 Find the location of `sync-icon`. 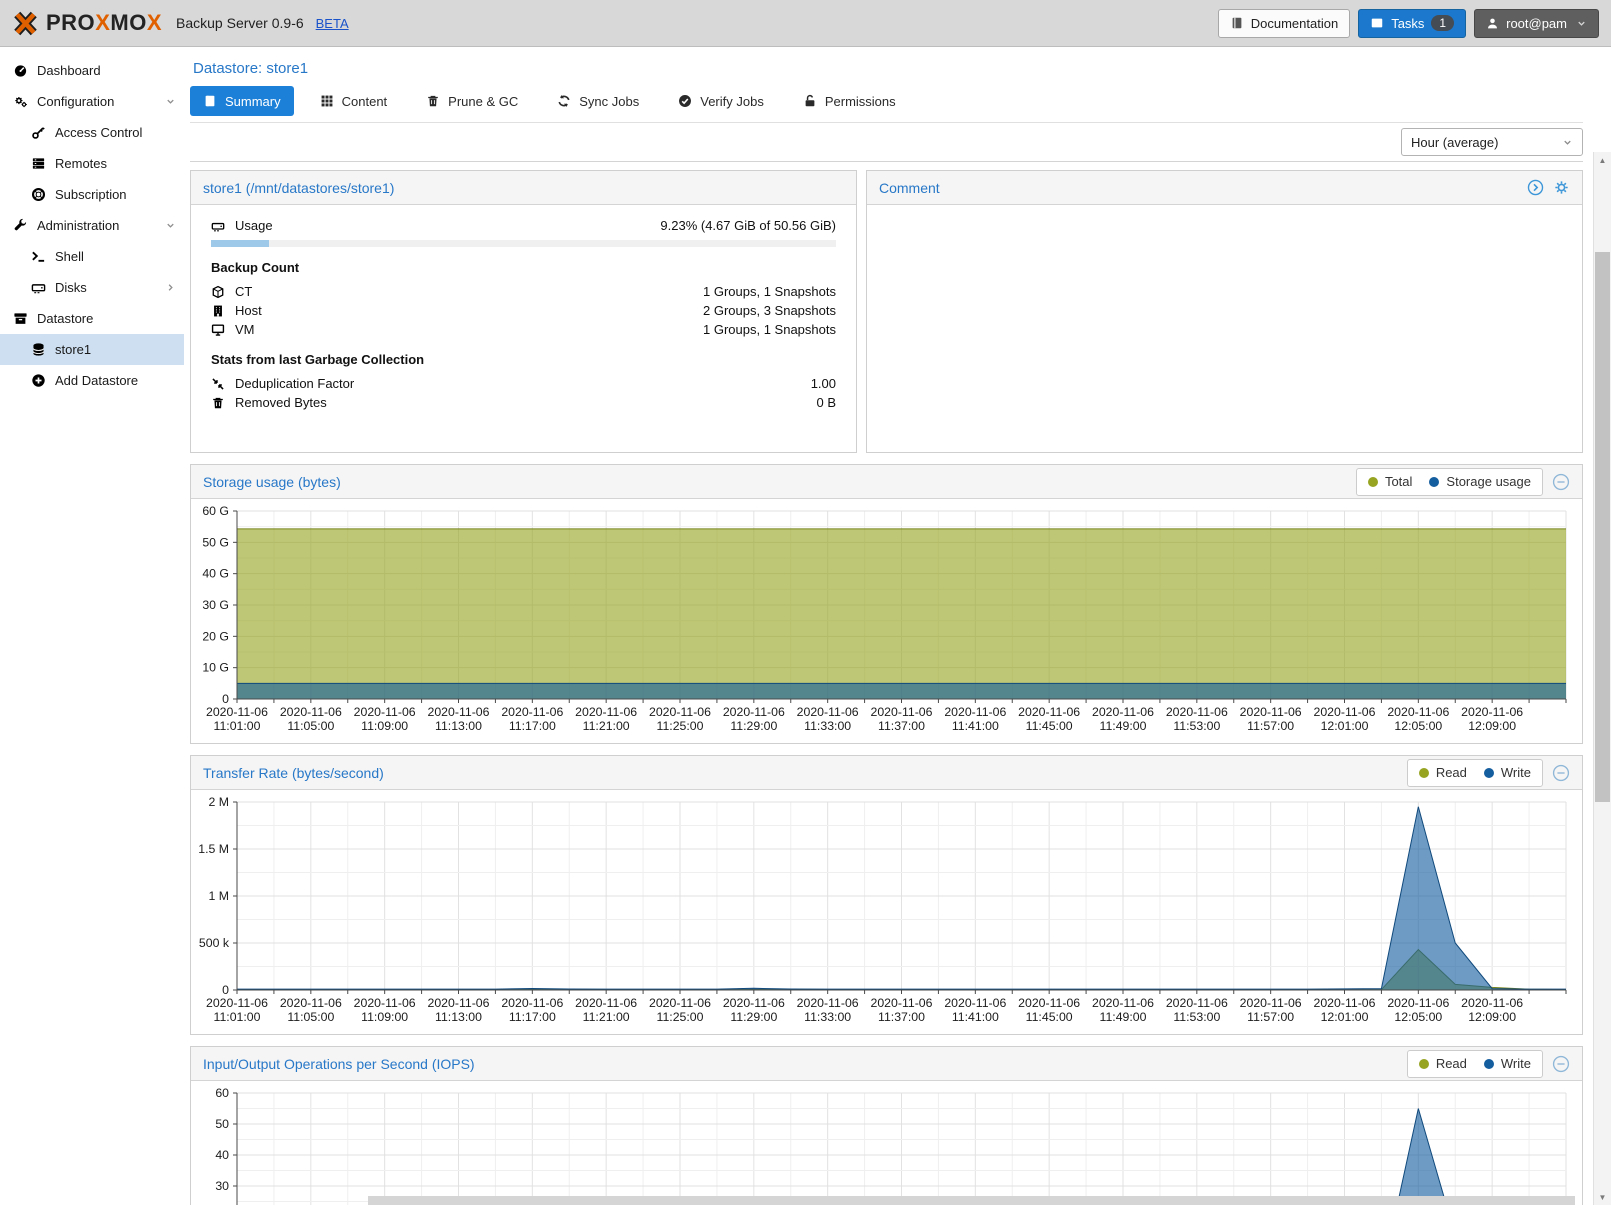

sync-icon is located at coordinates (564, 101).